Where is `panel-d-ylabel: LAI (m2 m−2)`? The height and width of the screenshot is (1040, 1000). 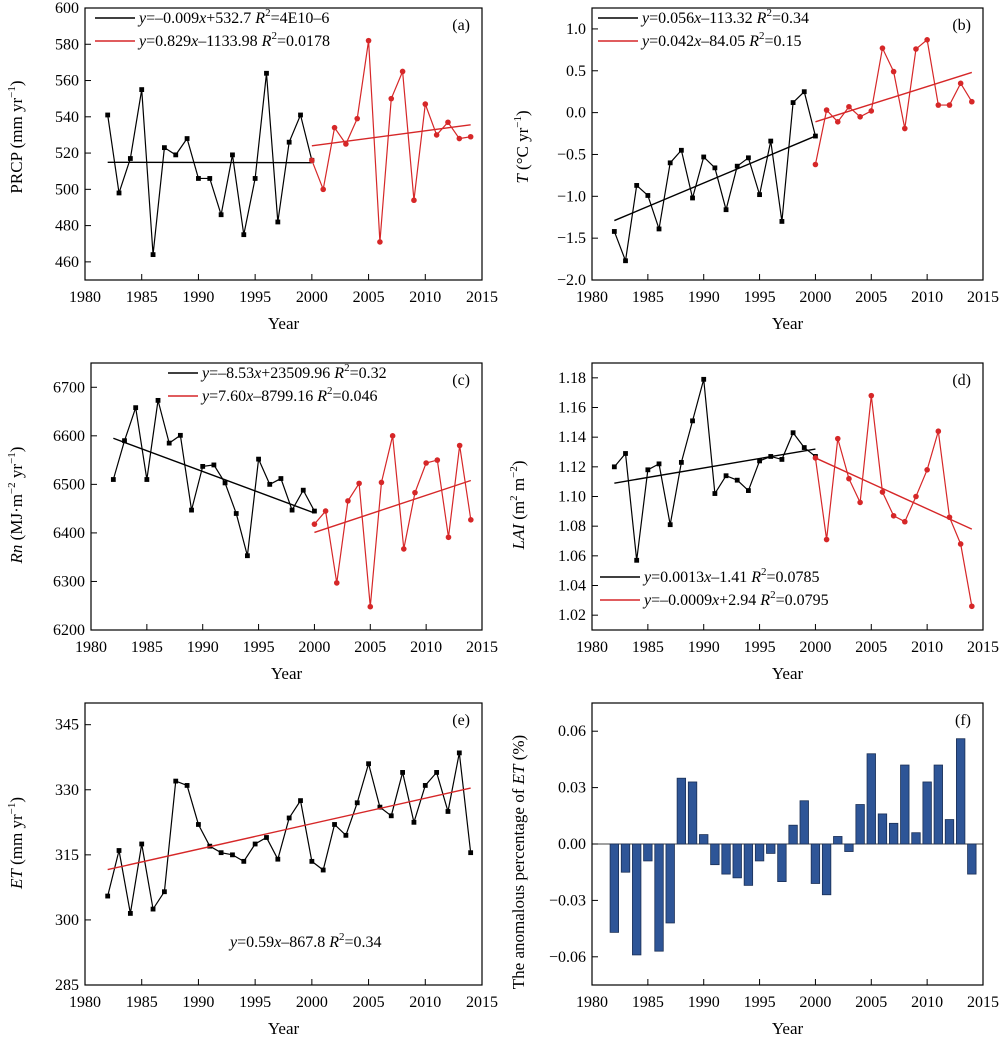 panel-d-ylabel: LAI (m2 m−2) is located at coordinates (518, 505).